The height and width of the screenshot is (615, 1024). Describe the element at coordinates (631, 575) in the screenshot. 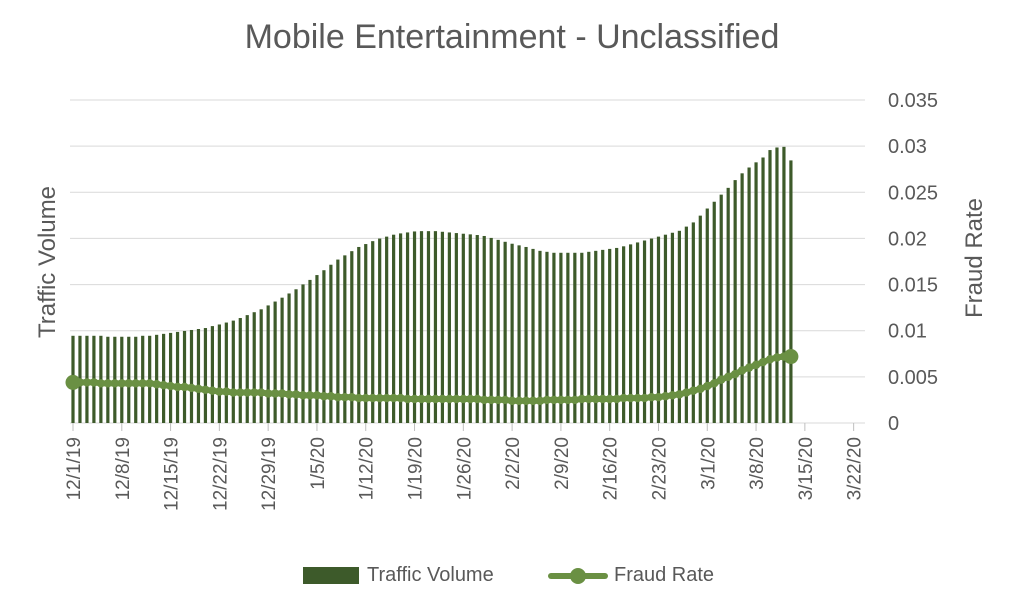

I see `legend-item-fraud-rate: Fraud Rate` at that location.